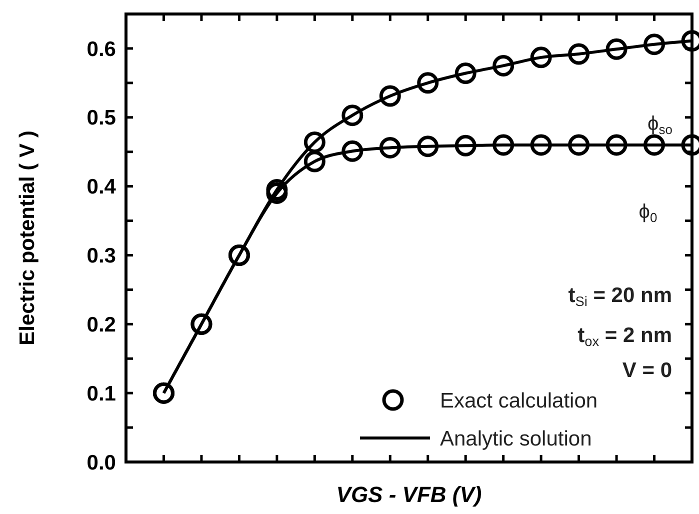 The height and width of the screenshot is (514, 699). Describe the element at coordinates (101, 325) in the screenshot. I see `y-tick-label: 0.2` at that location.